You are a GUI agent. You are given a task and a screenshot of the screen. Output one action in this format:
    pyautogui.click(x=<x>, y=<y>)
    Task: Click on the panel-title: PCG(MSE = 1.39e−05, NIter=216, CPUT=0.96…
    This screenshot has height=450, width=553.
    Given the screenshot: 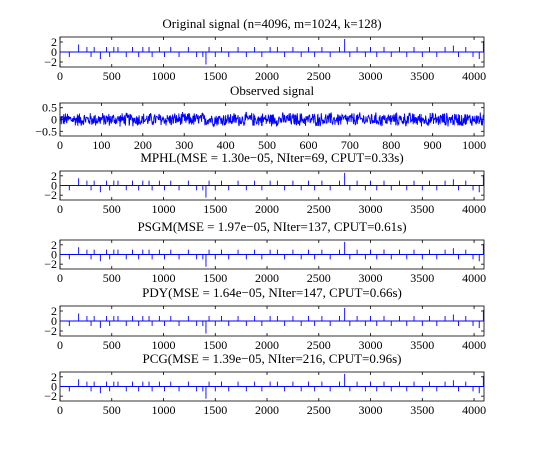 What is the action you would take?
    pyautogui.click(x=272, y=358)
    